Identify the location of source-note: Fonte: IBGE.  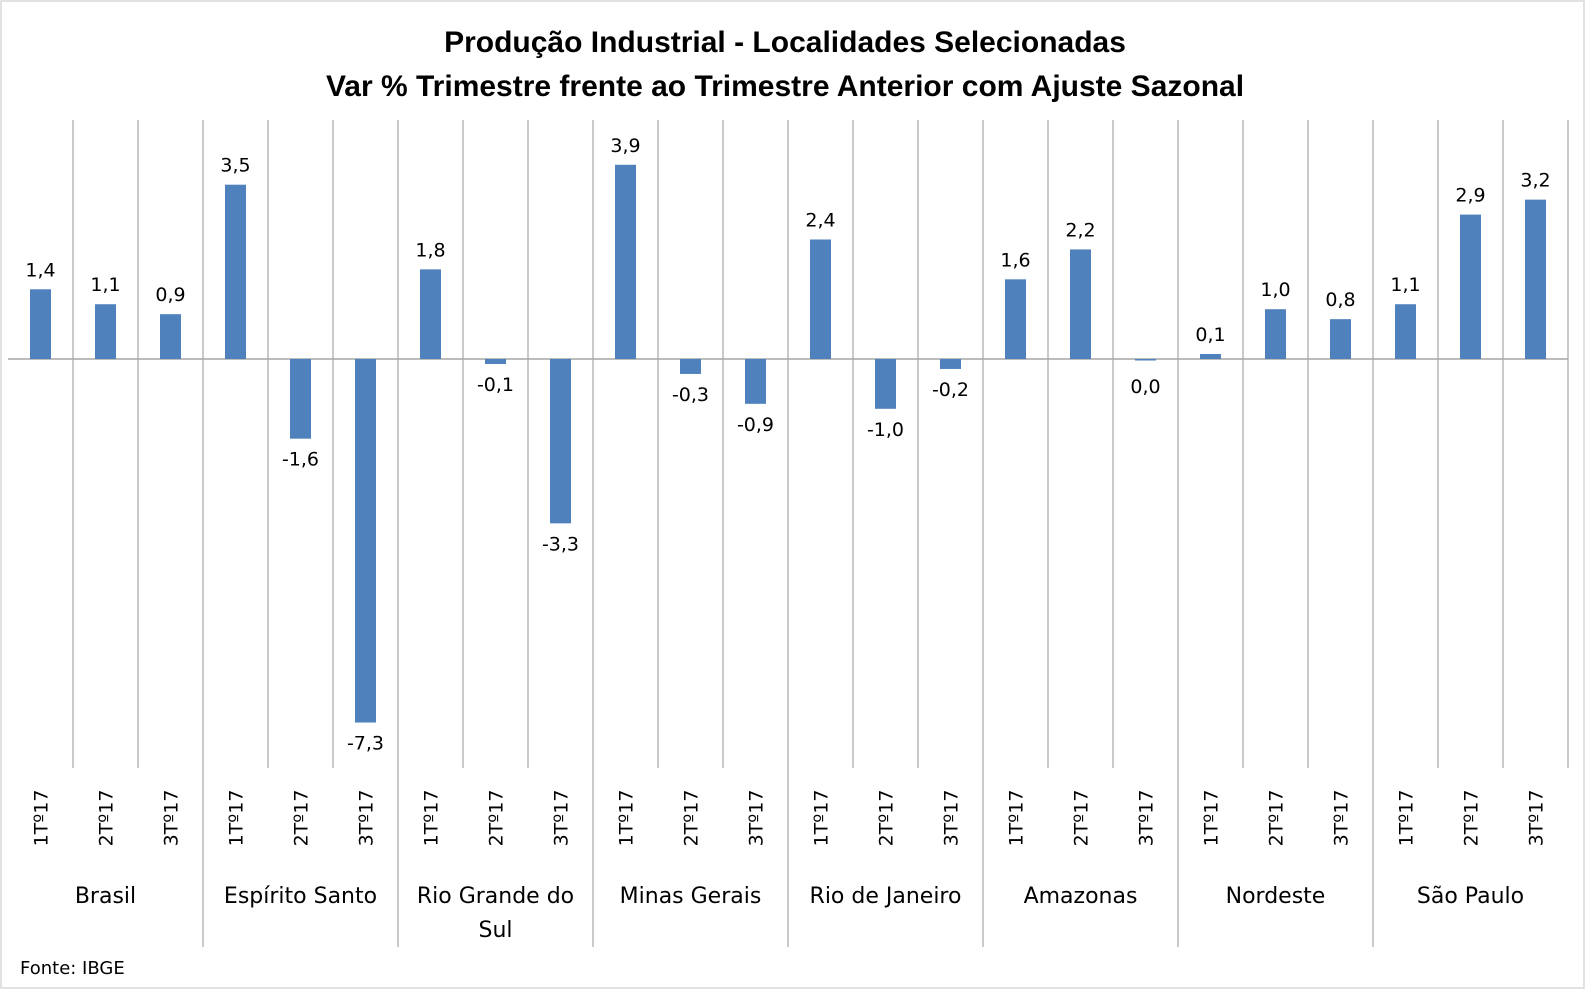
(72, 968).